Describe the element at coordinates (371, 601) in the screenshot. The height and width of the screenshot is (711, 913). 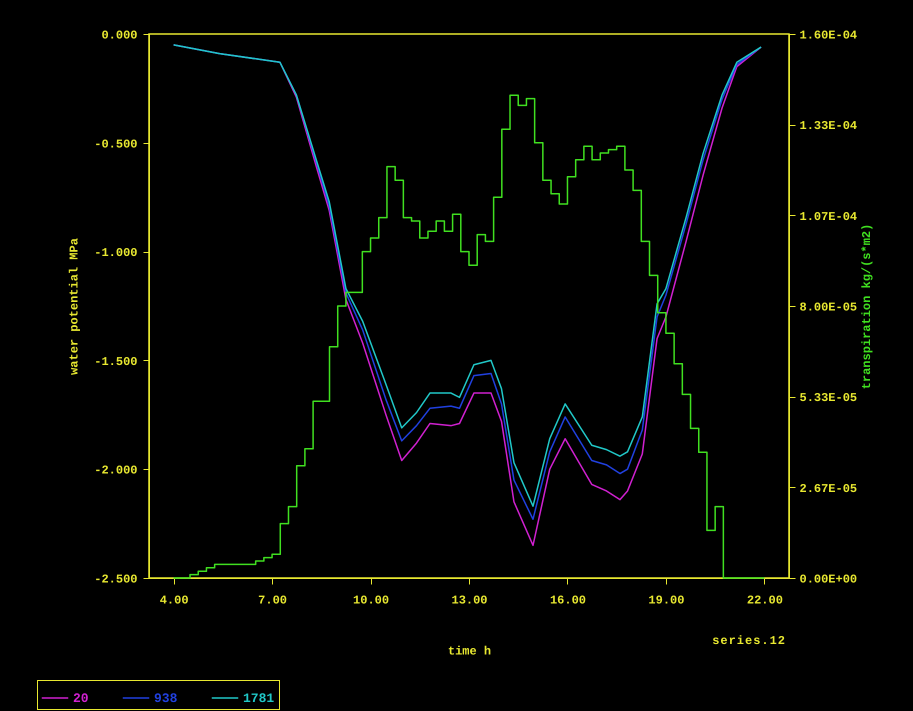
I see `x-tick-label: 10.00` at that location.